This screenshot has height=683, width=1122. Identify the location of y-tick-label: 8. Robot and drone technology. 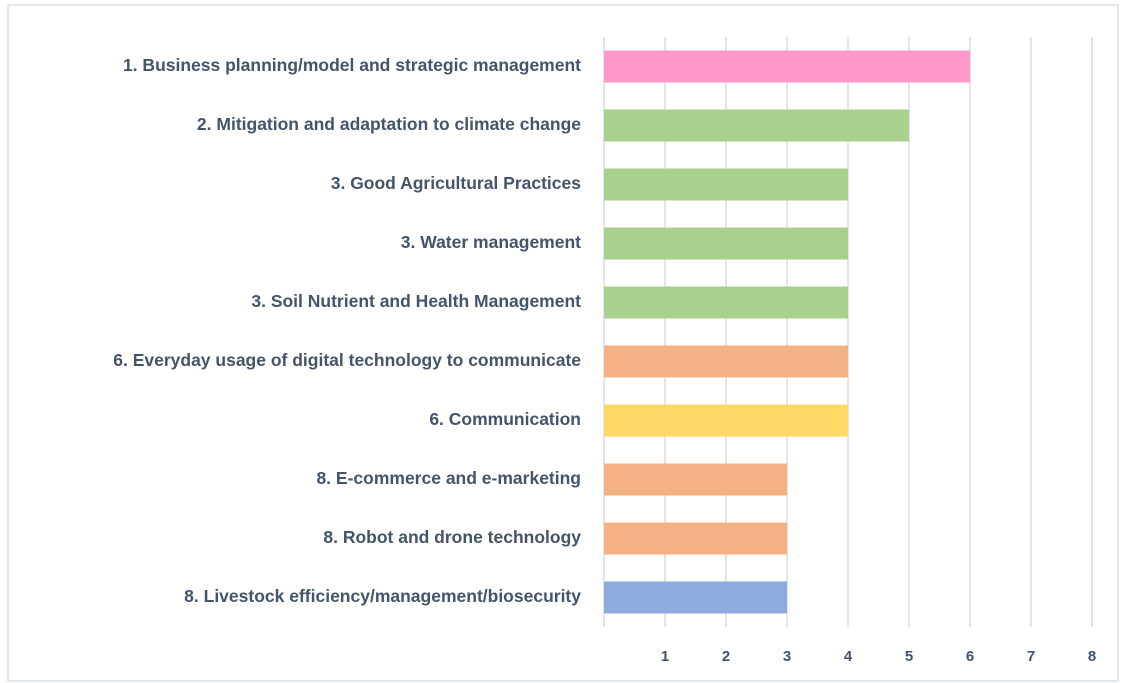
(452, 537).